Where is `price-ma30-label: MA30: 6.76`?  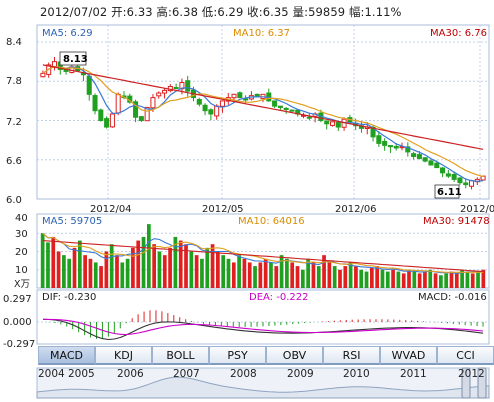
price-ma30-label: MA30: 6.76 is located at coordinates (458, 33).